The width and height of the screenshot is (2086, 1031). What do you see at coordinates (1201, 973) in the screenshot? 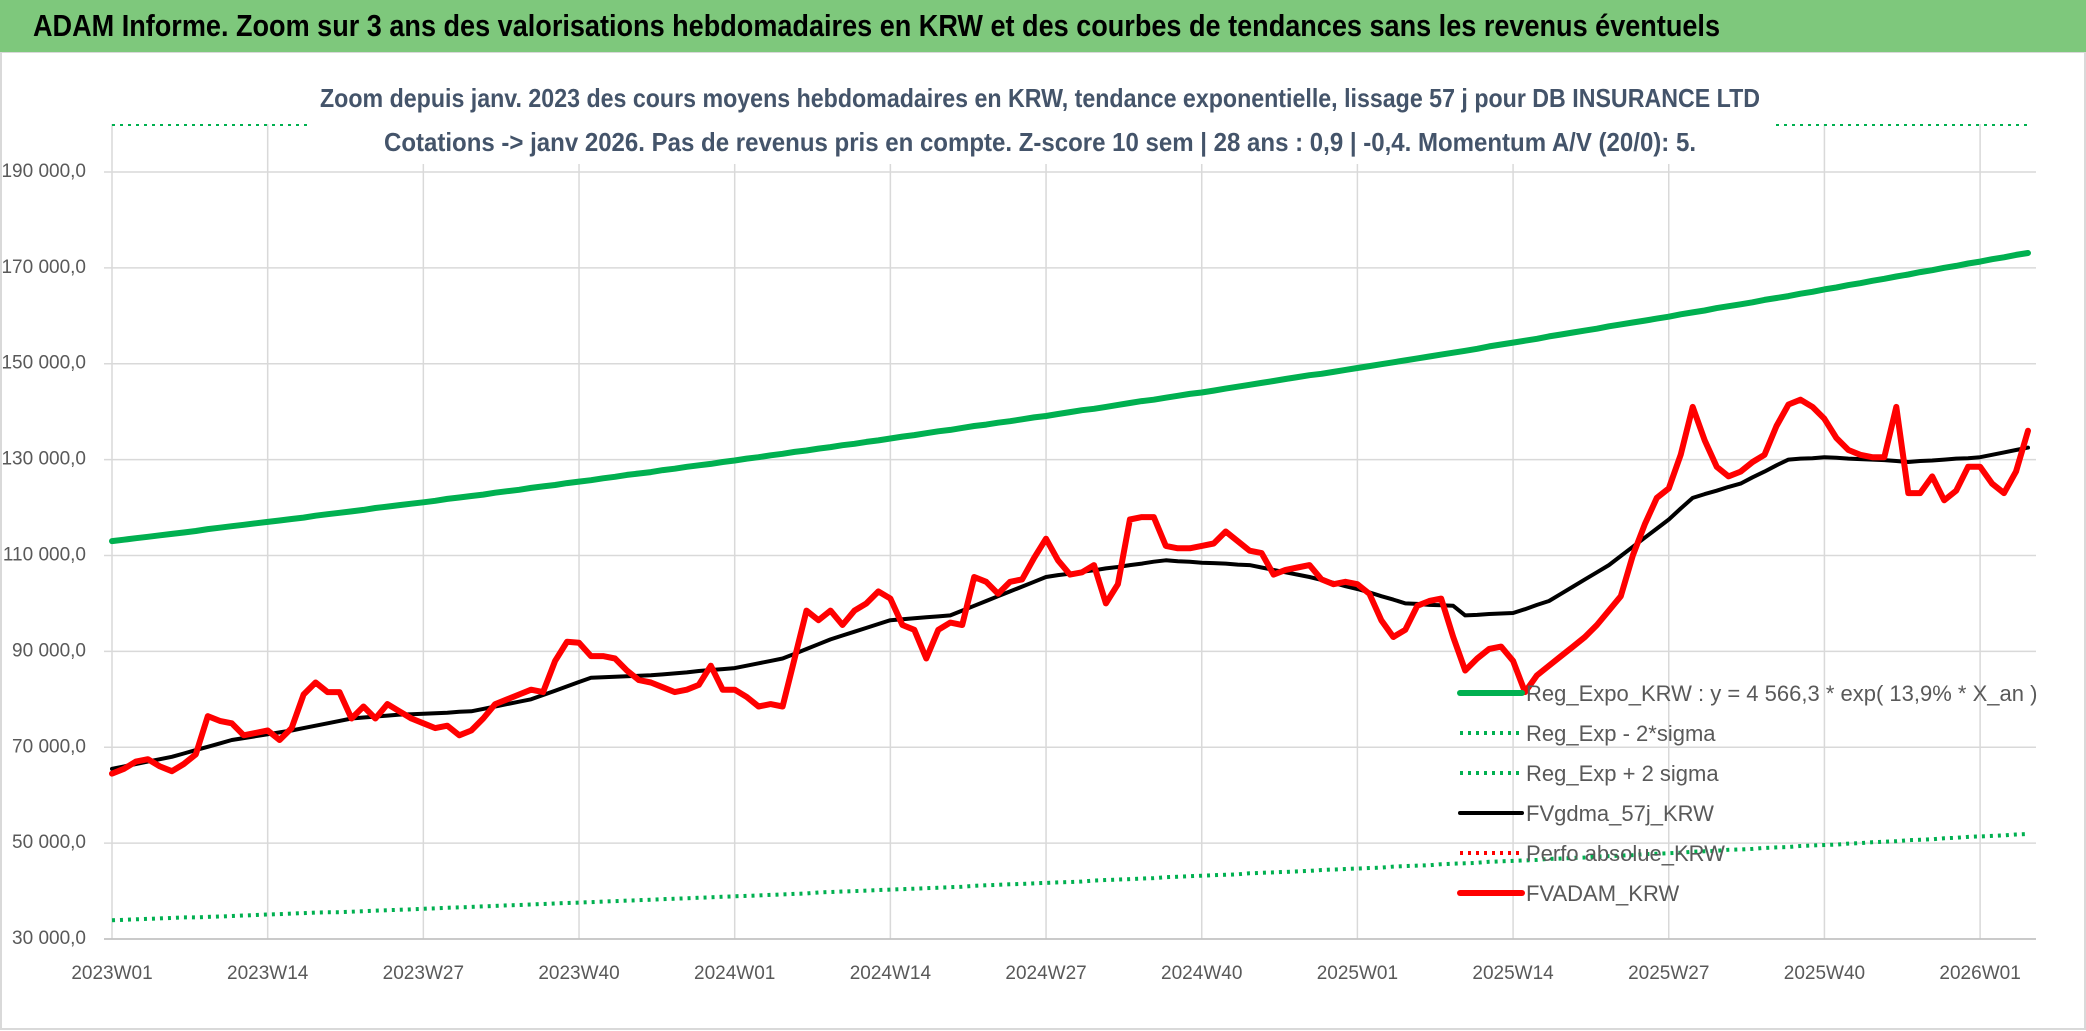
I see `x-tick-label: 2024W40` at bounding box center [1201, 973].